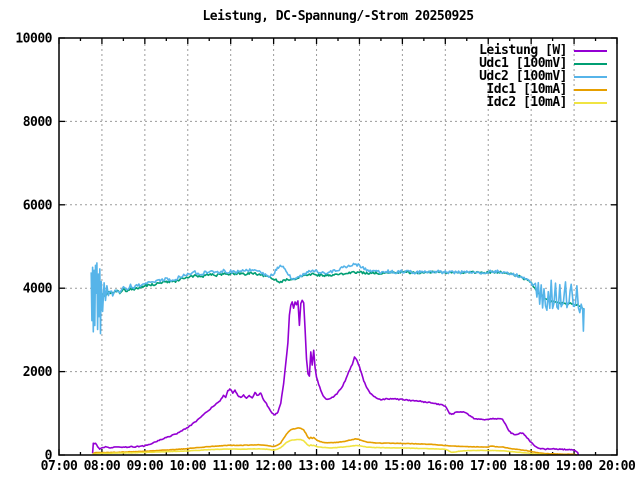 The height and width of the screenshot is (480, 640). What do you see at coordinates (574, 466) in the screenshot?
I see `x-tick-label: 19:00` at bounding box center [574, 466].